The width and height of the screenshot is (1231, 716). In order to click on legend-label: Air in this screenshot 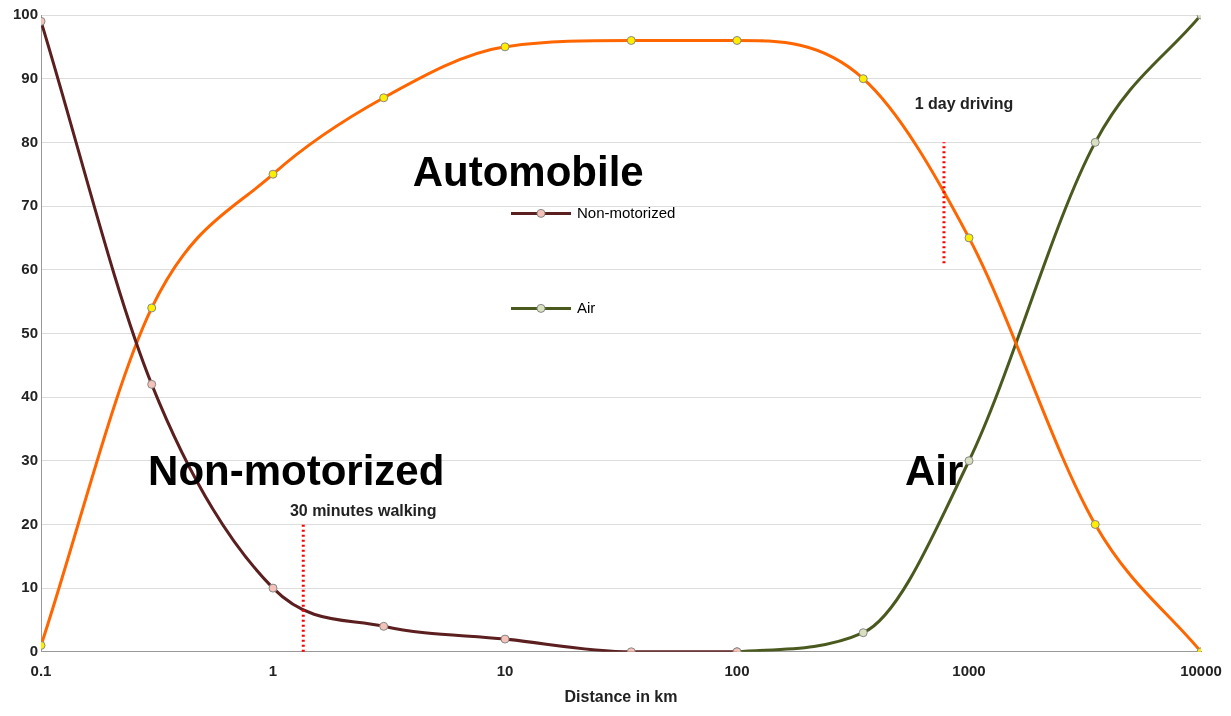, I will do `click(586, 307)`.